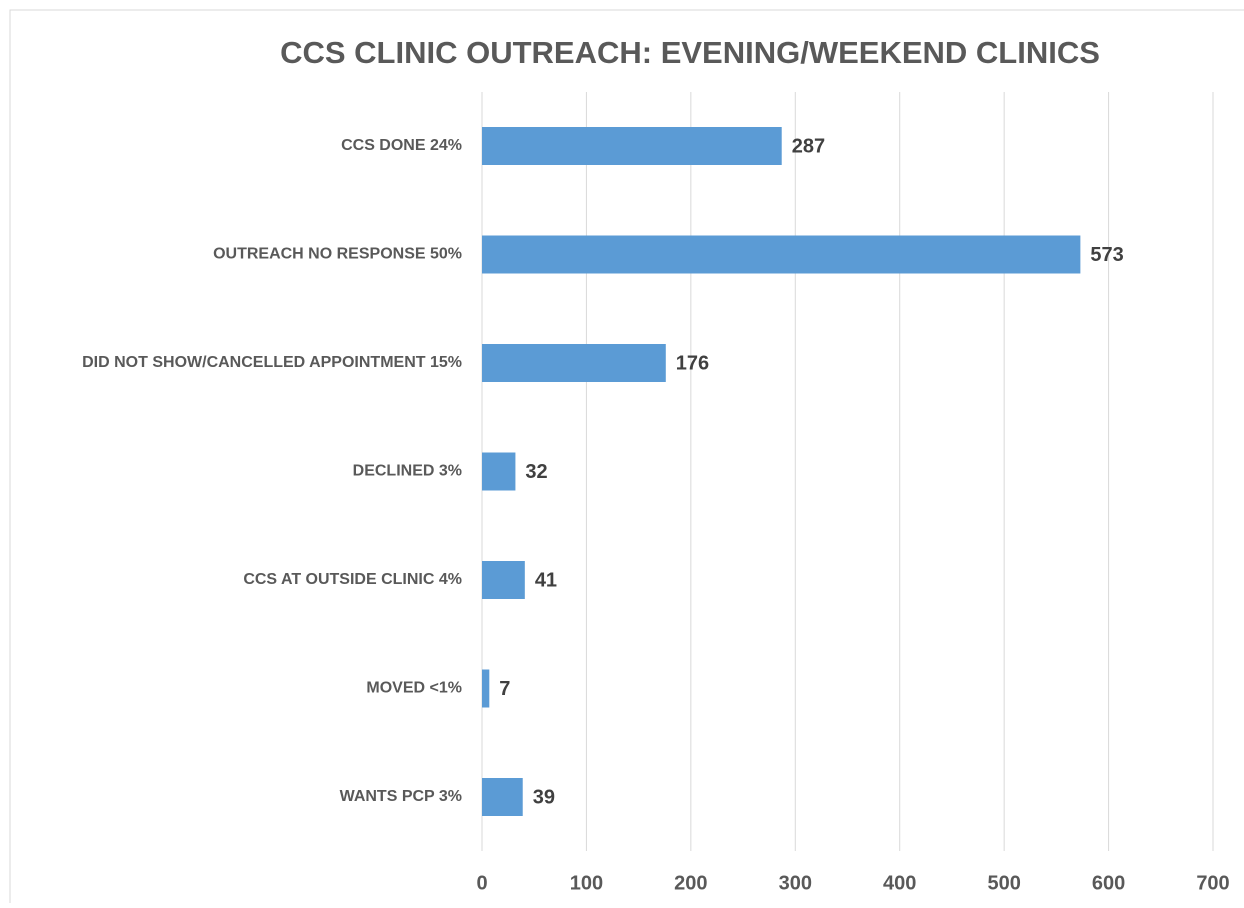  What do you see at coordinates (1003, 883) in the screenshot?
I see `x-tick-label: 500` at bounding box center [1003, 883].